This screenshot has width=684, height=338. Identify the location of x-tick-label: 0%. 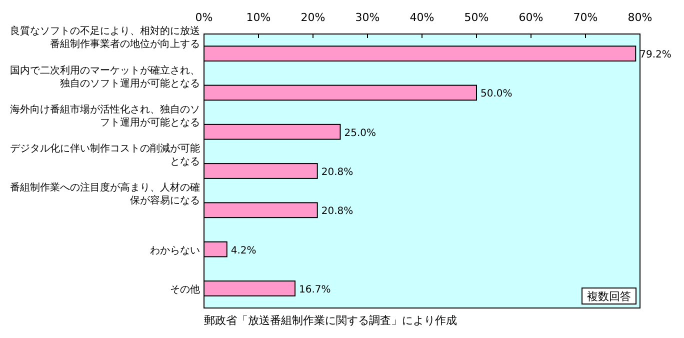
(204, 17).